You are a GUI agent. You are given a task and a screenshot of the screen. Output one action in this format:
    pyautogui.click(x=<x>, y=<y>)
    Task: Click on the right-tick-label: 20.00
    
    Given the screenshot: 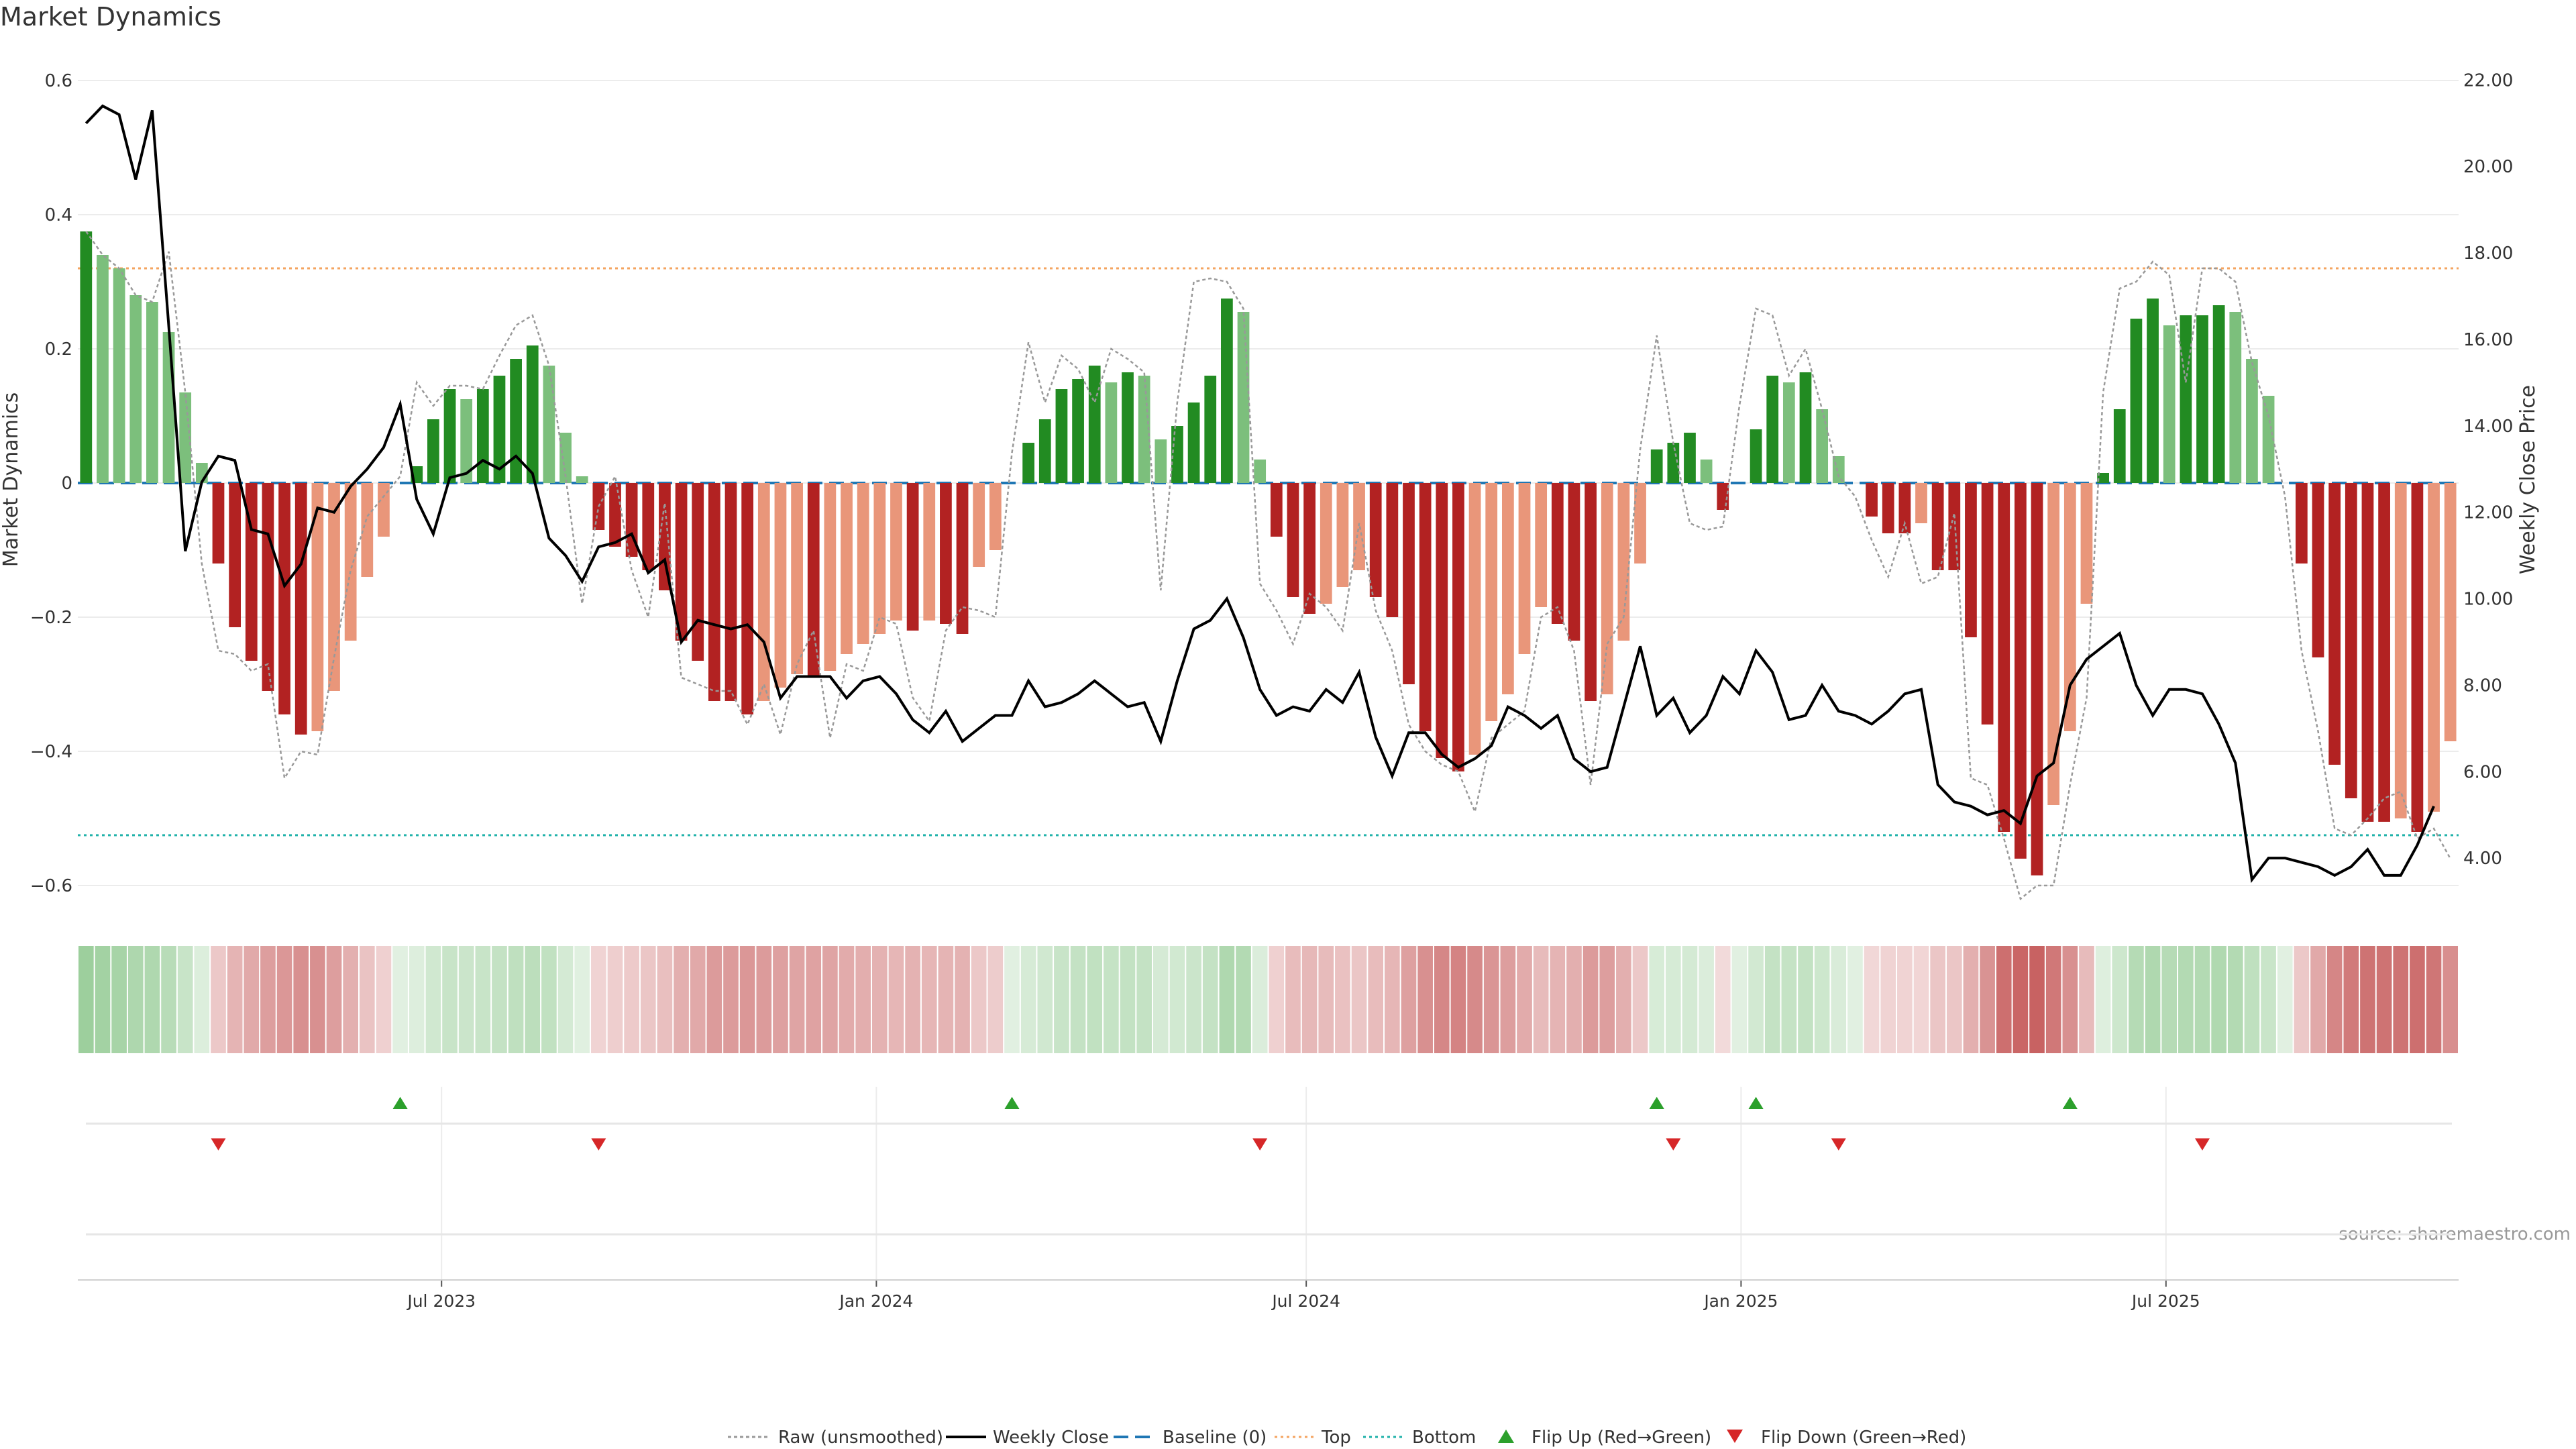 What is the action you would take?
    pyautogui.click(x=2488, y=167)
    